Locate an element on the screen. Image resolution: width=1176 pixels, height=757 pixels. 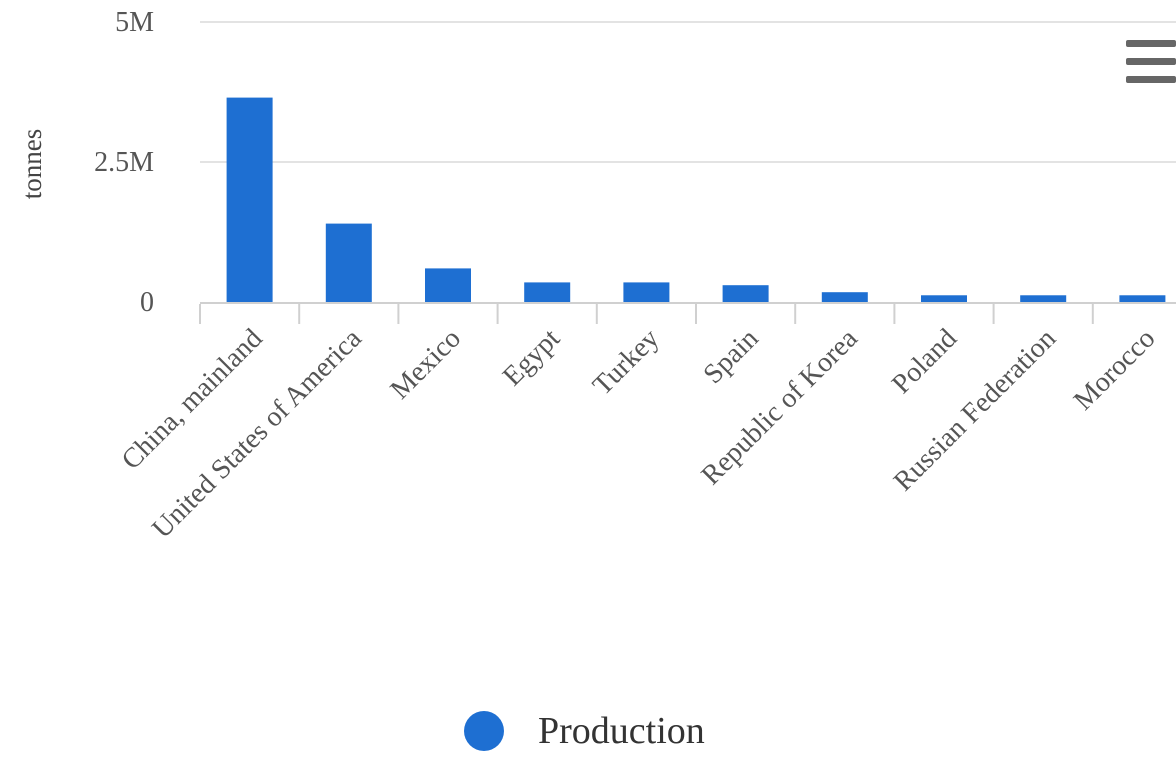
legend-label: Production is located at coordinates (621, 731).